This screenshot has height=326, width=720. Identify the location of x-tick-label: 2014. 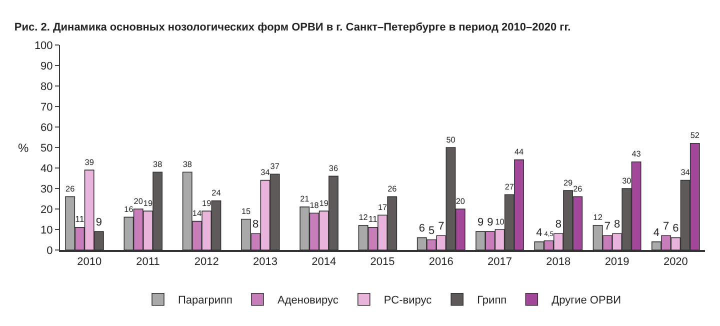
(324, 262).